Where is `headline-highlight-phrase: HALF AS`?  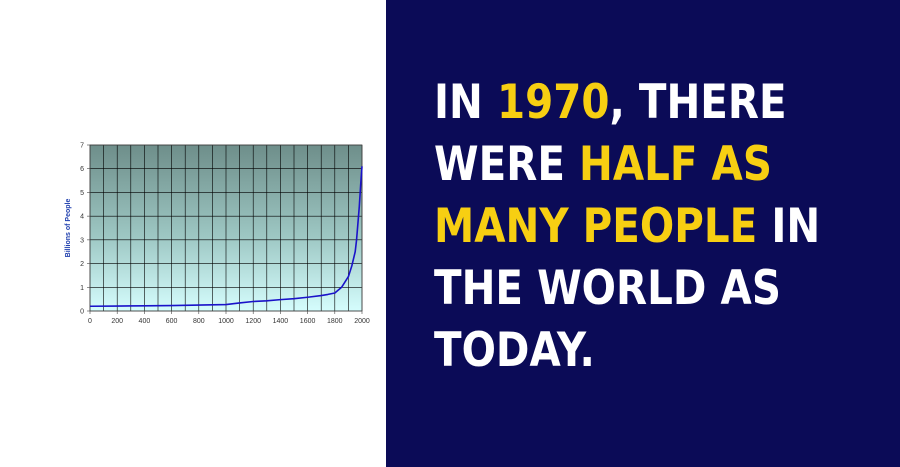
headline-highlight-phrase: HALF AS is located at coordinates (675, 164).